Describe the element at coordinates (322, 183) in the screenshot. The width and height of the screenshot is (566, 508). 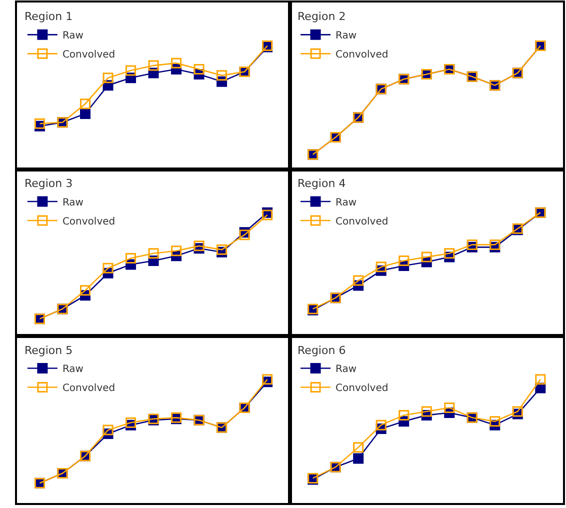
I see `legend-title: Region 4` at that location.